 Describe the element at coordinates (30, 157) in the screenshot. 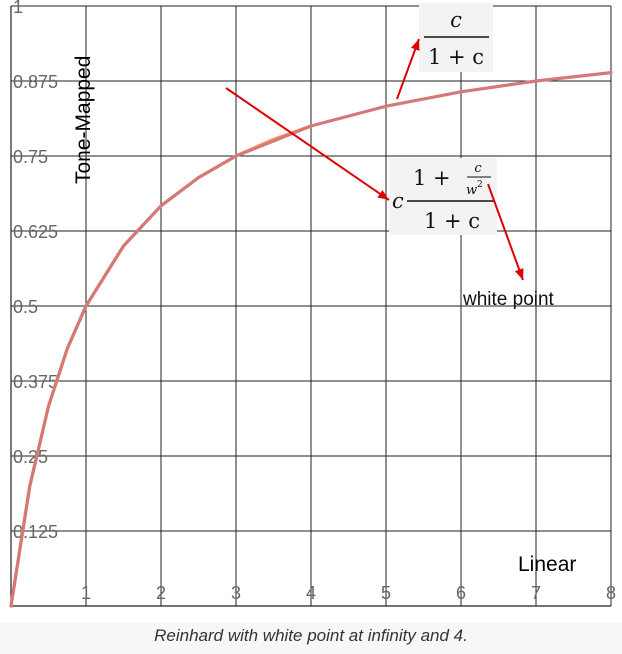

I see `y-tick-label: 0.75` at that location.